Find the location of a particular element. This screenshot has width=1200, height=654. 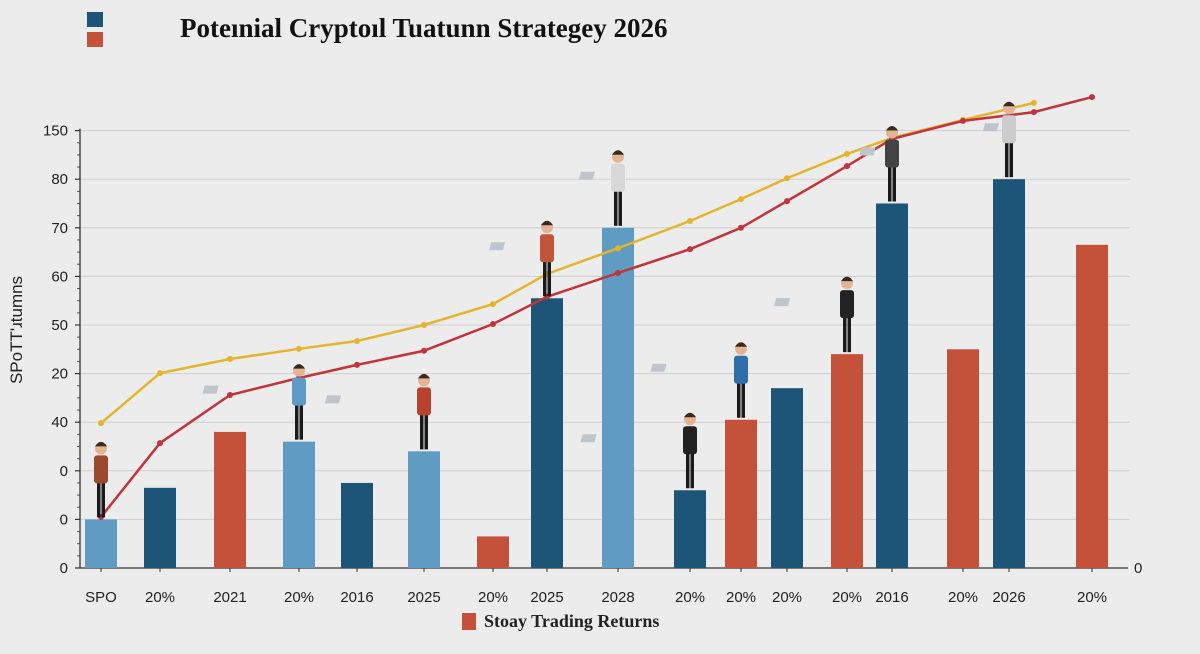

right-axis-label: 0 is located at coordinates (1138, 568).